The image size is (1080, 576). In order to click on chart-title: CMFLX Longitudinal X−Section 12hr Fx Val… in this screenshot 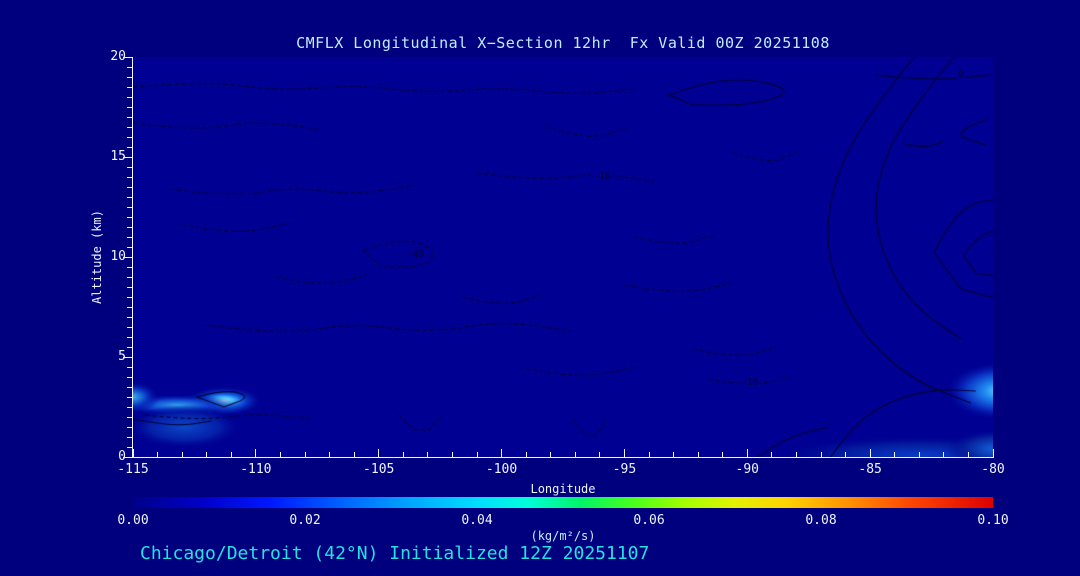, I will do `click(563, 43)`.